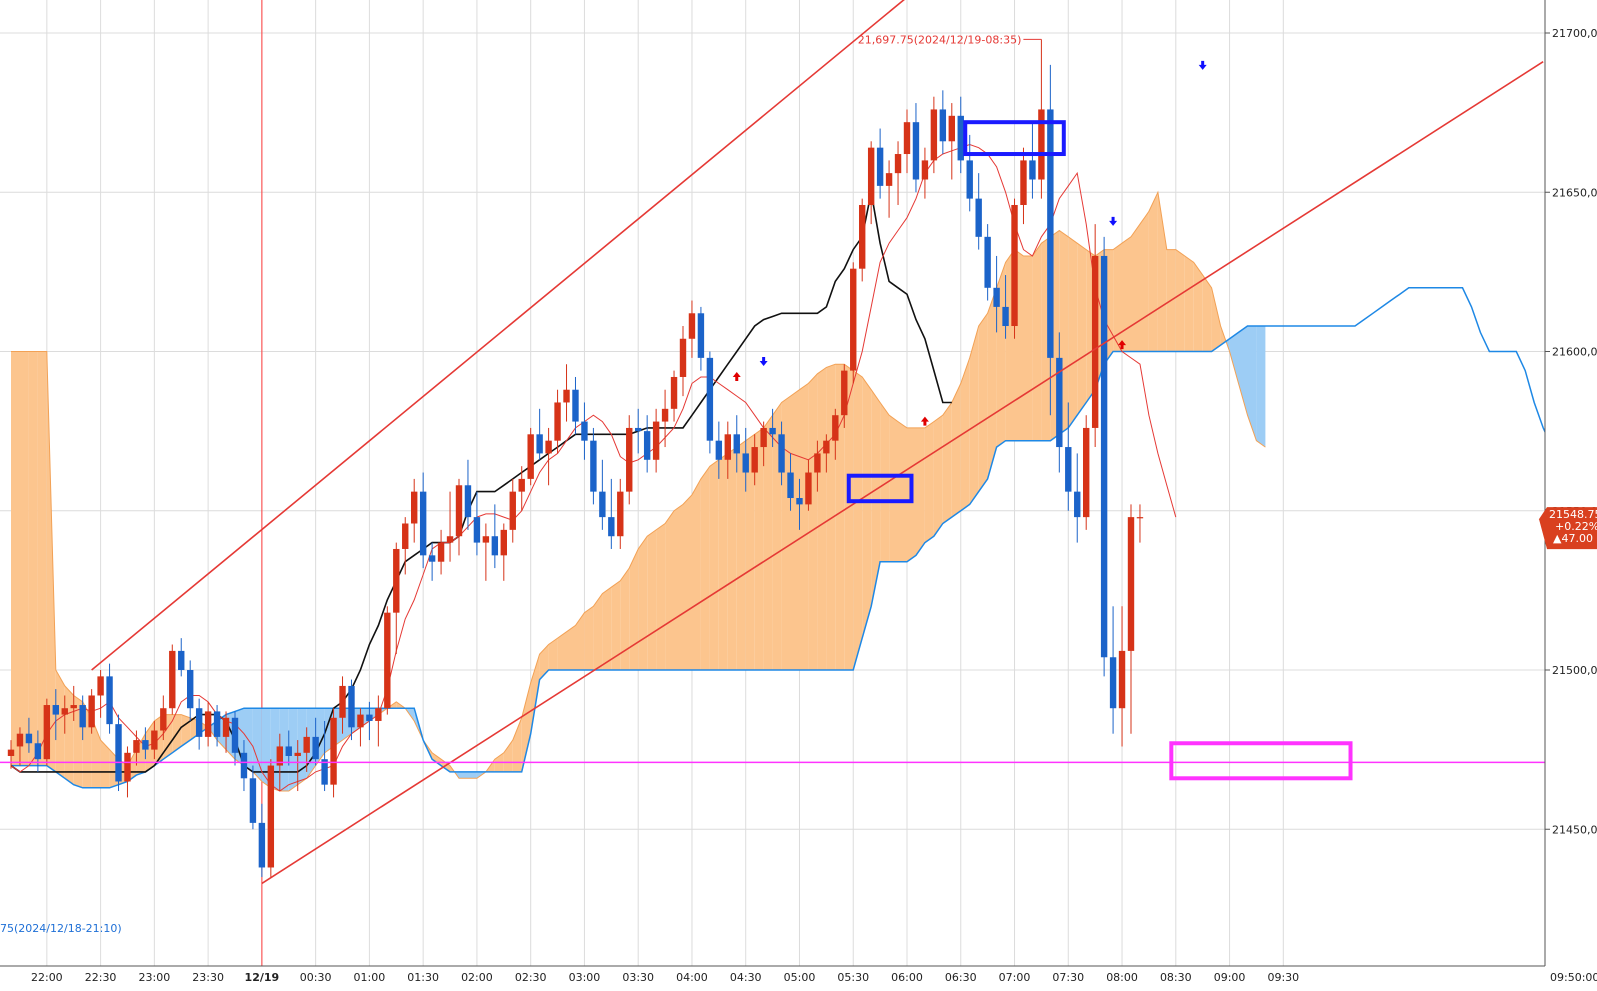  What do you see at coordinates (47, 977) in the screenshot?
I see `x-tick-label: 22:00` at bounding box center [47, 977].